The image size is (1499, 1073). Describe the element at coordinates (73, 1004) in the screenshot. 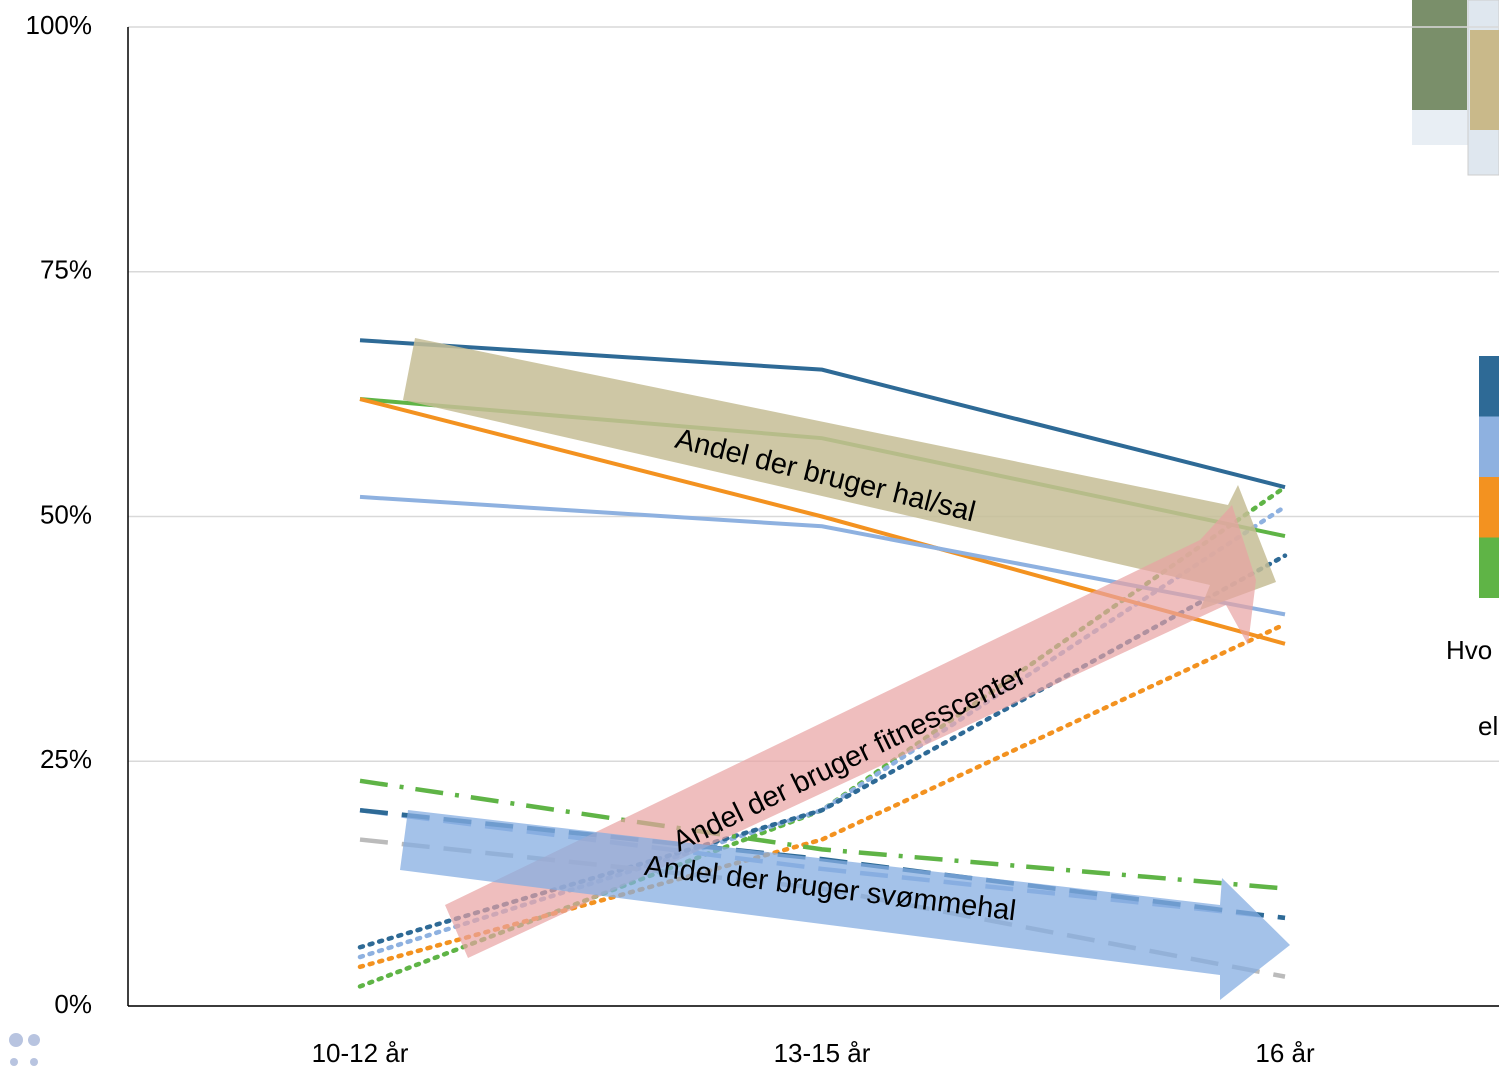

I see `y-tick-label: 0%` at that location.